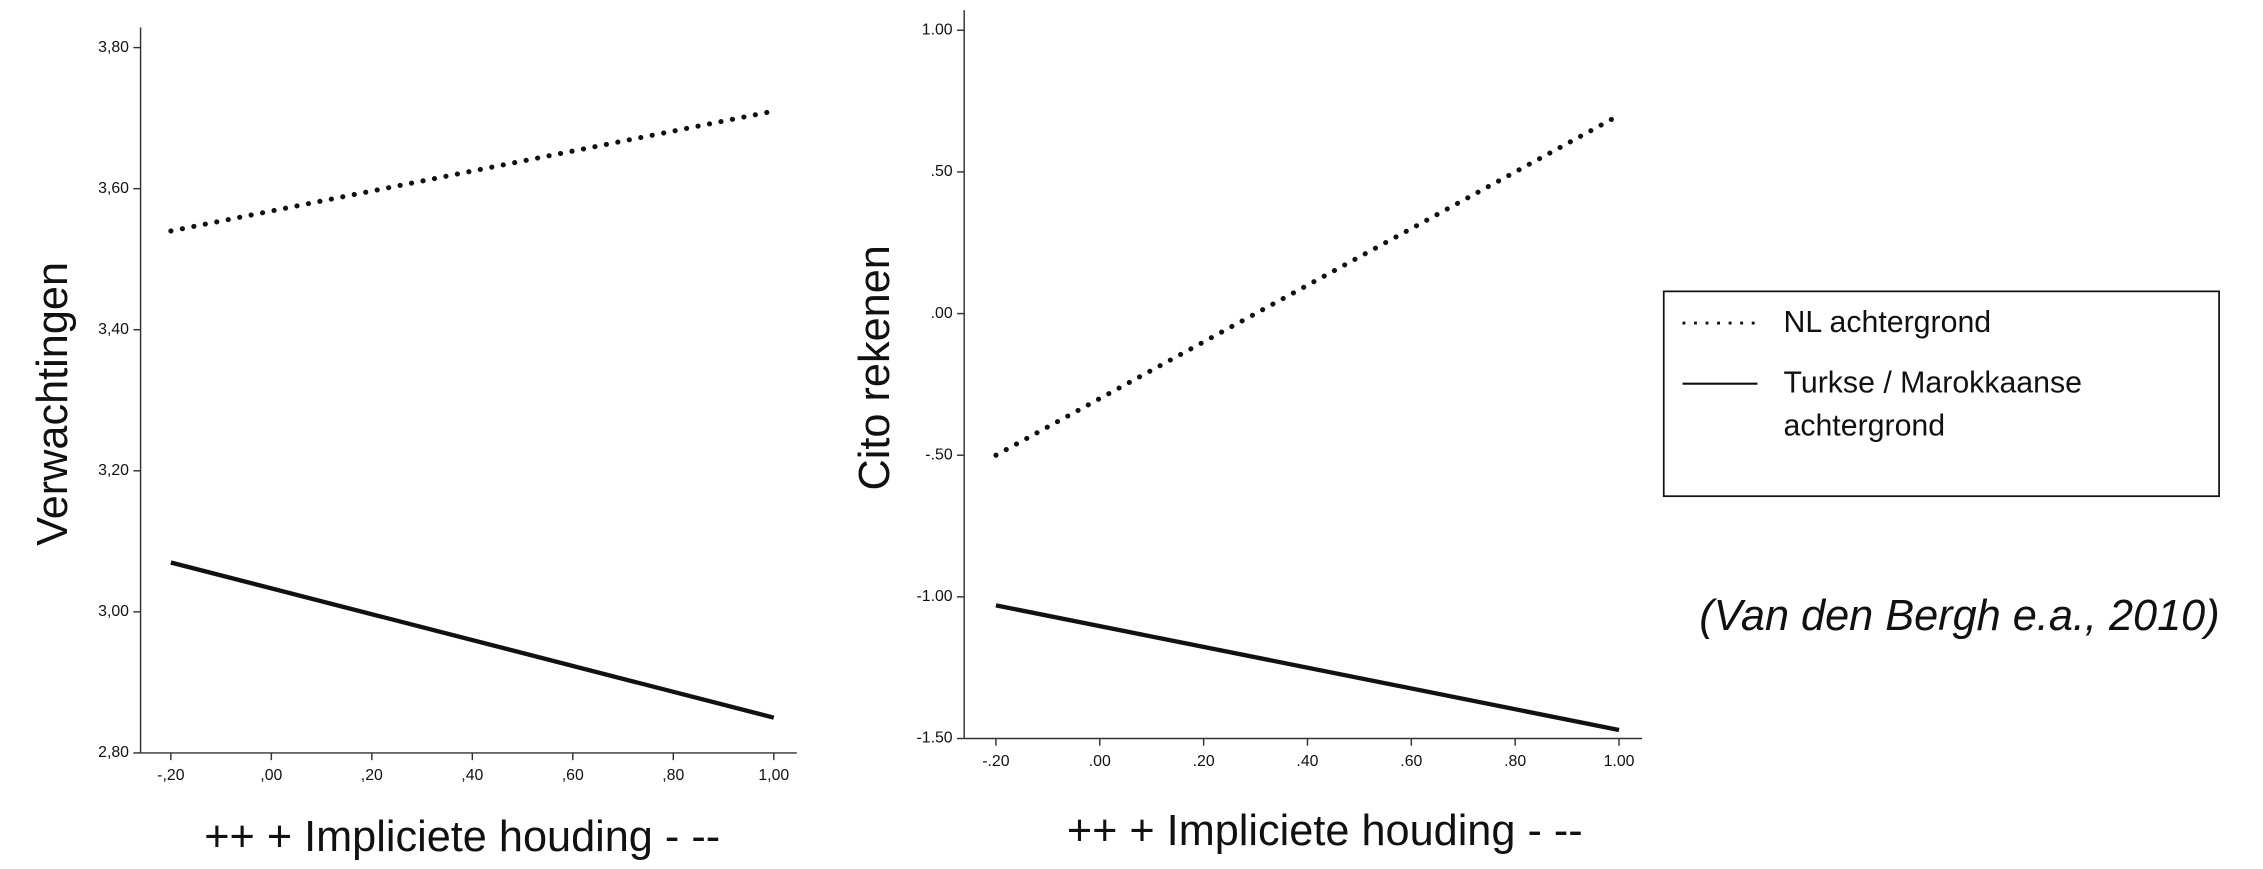  Describe the element at coordinates (372, 775) in the screenshot. I see `x-tick-label: ,20` at that location.